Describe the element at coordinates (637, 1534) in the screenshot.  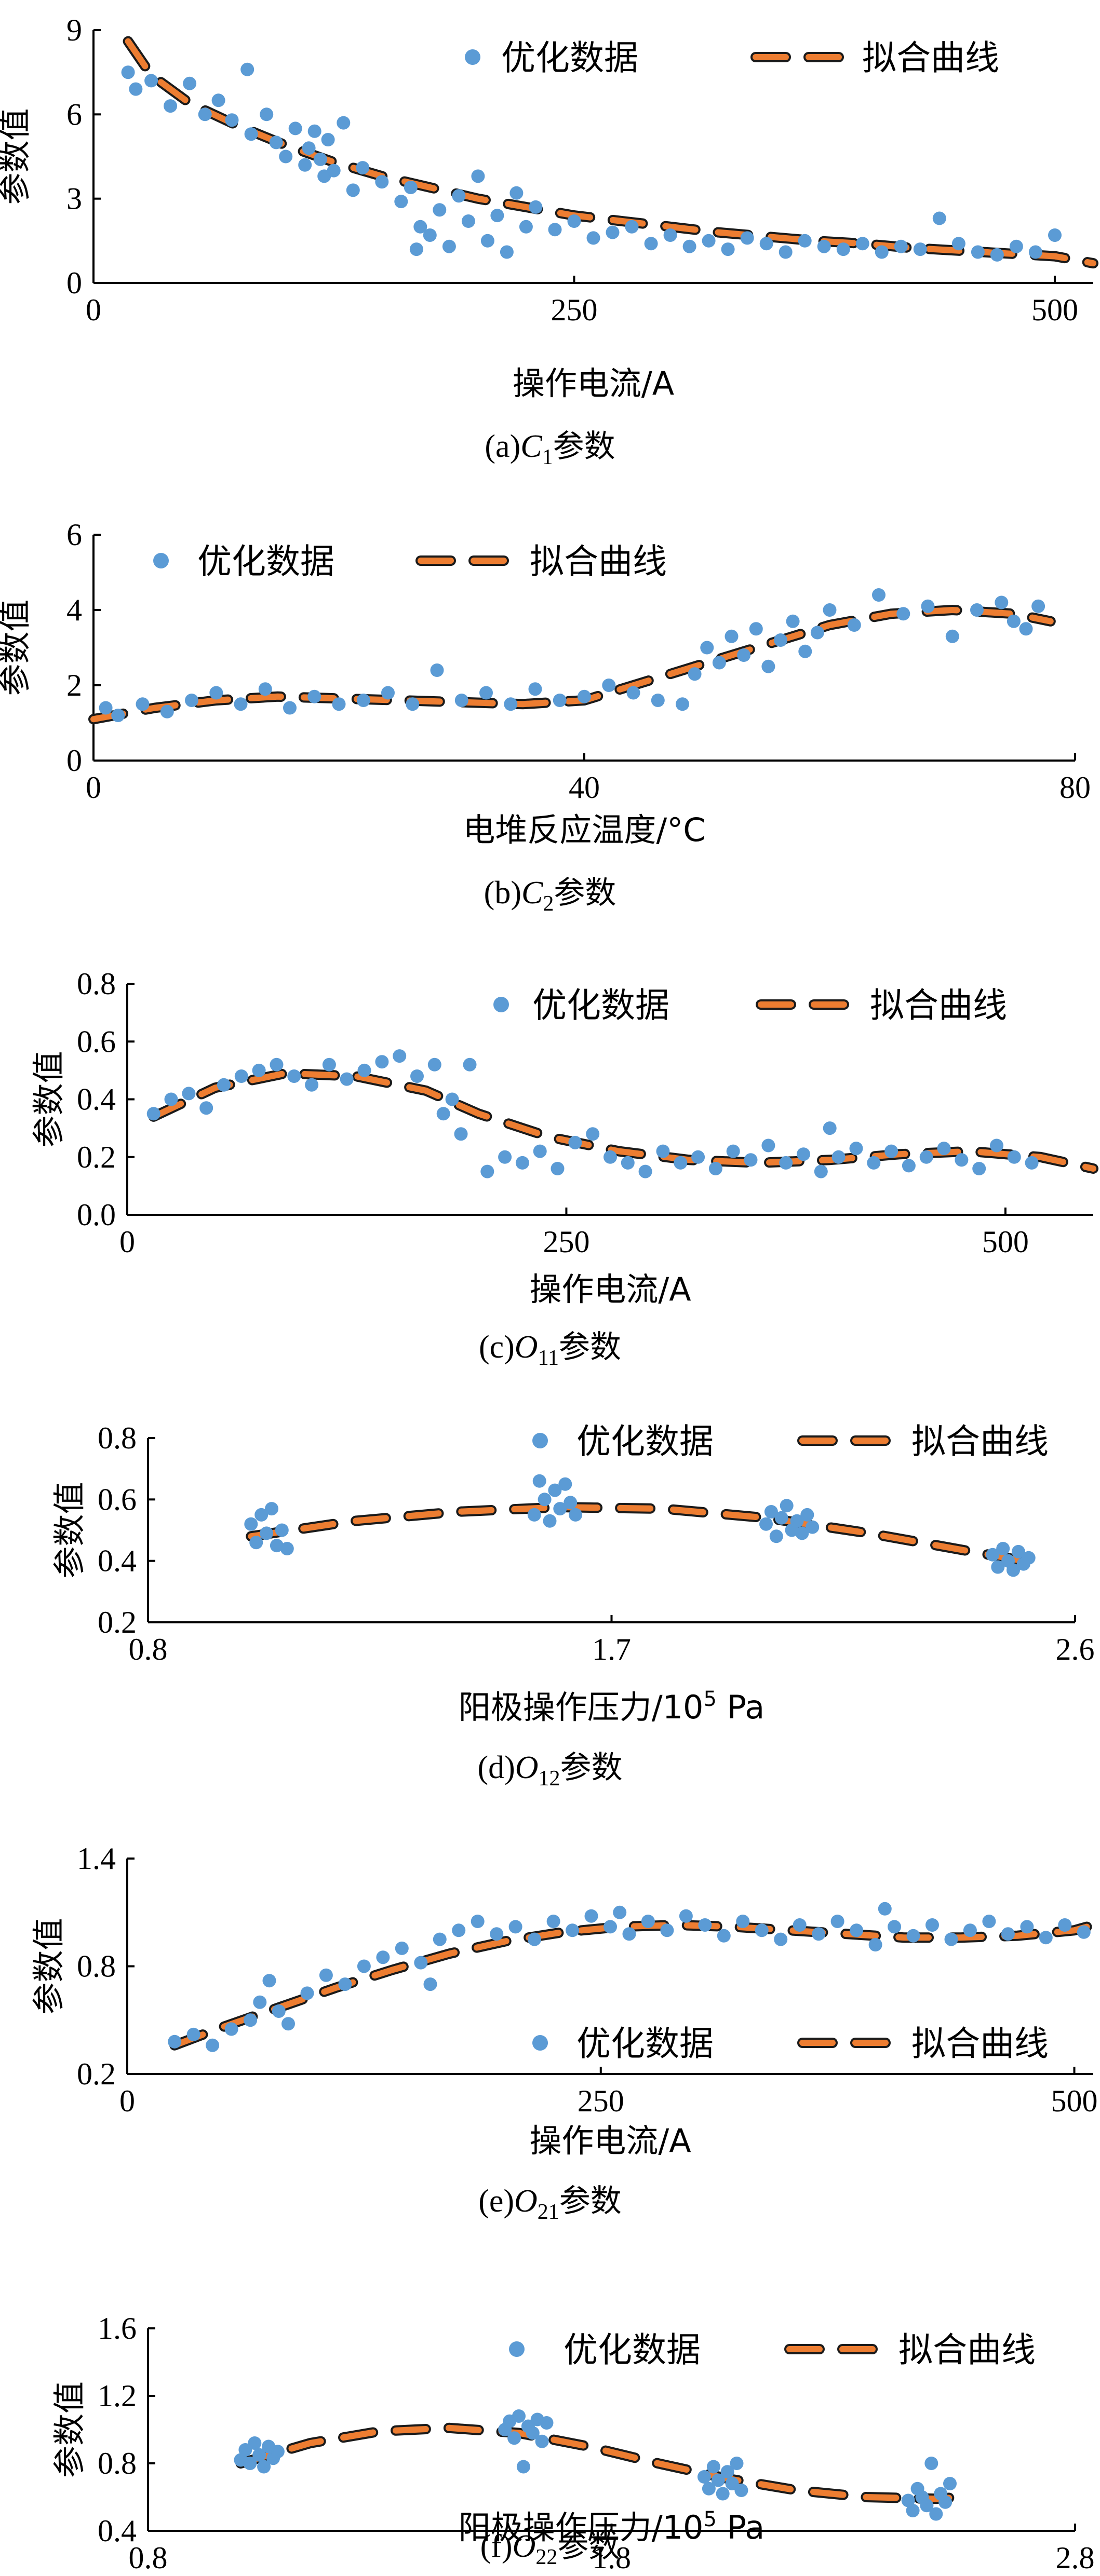
I see `fit-curve-outline` at that location.